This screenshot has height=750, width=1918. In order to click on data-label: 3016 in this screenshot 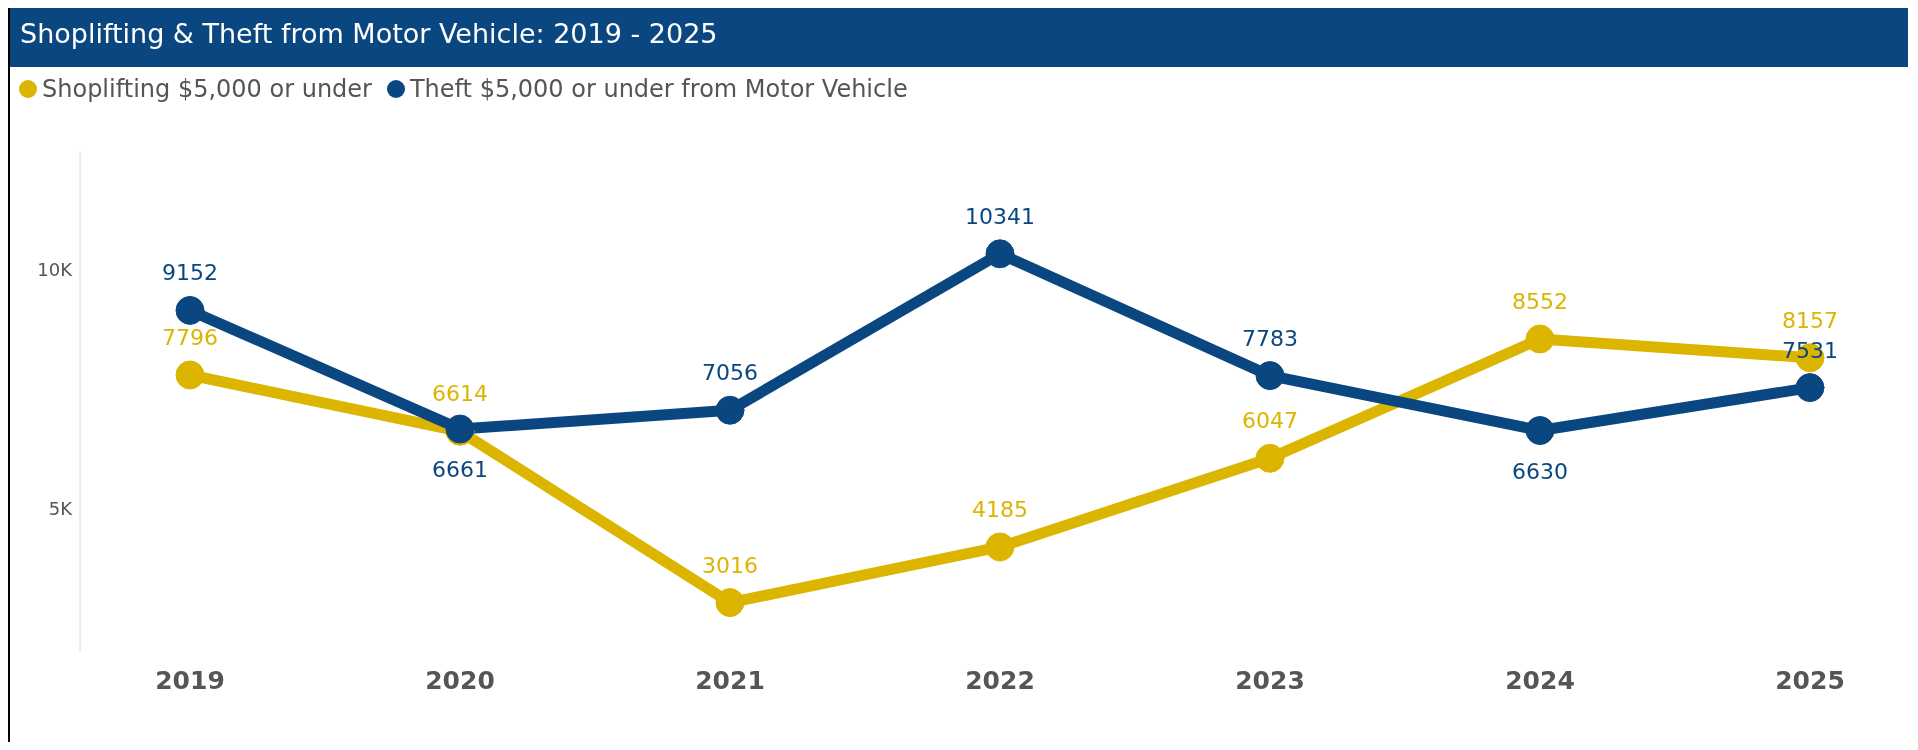, I will do `click(730, 565)`.